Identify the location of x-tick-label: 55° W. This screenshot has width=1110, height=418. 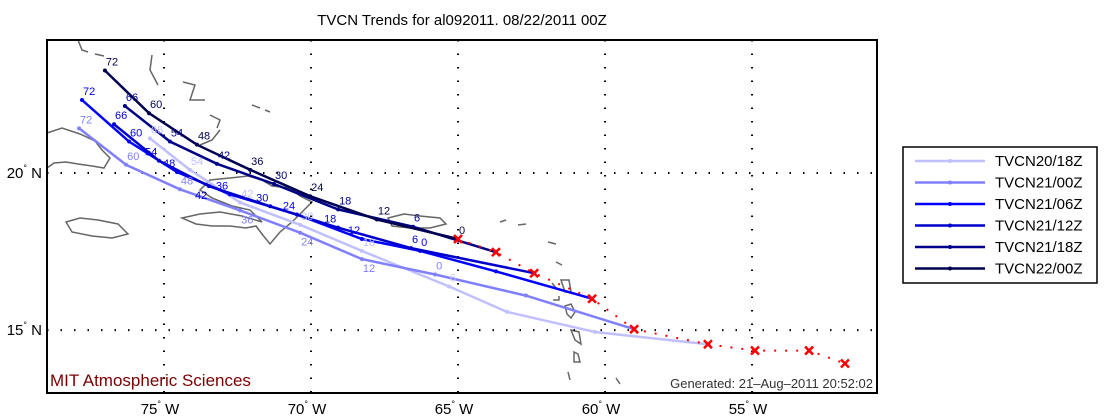
(748, 408).